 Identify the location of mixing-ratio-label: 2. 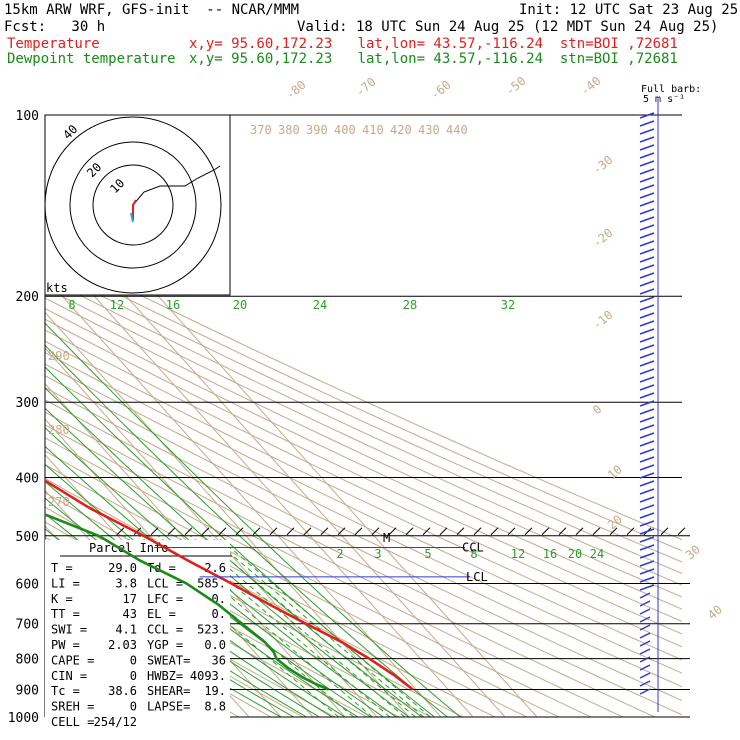
(339, 554).